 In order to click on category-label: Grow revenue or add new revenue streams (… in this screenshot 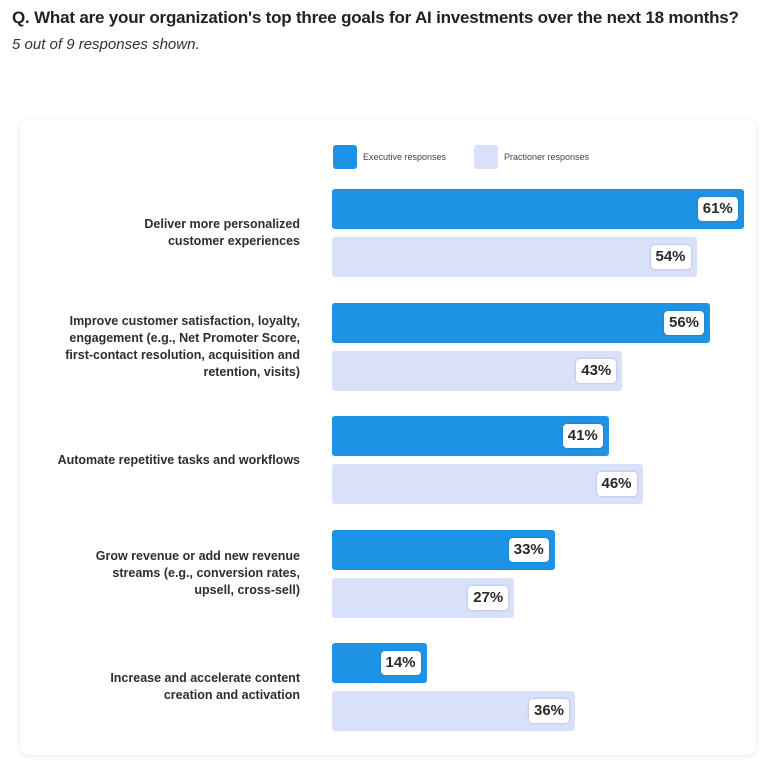, I will do `click(197, 573)`.